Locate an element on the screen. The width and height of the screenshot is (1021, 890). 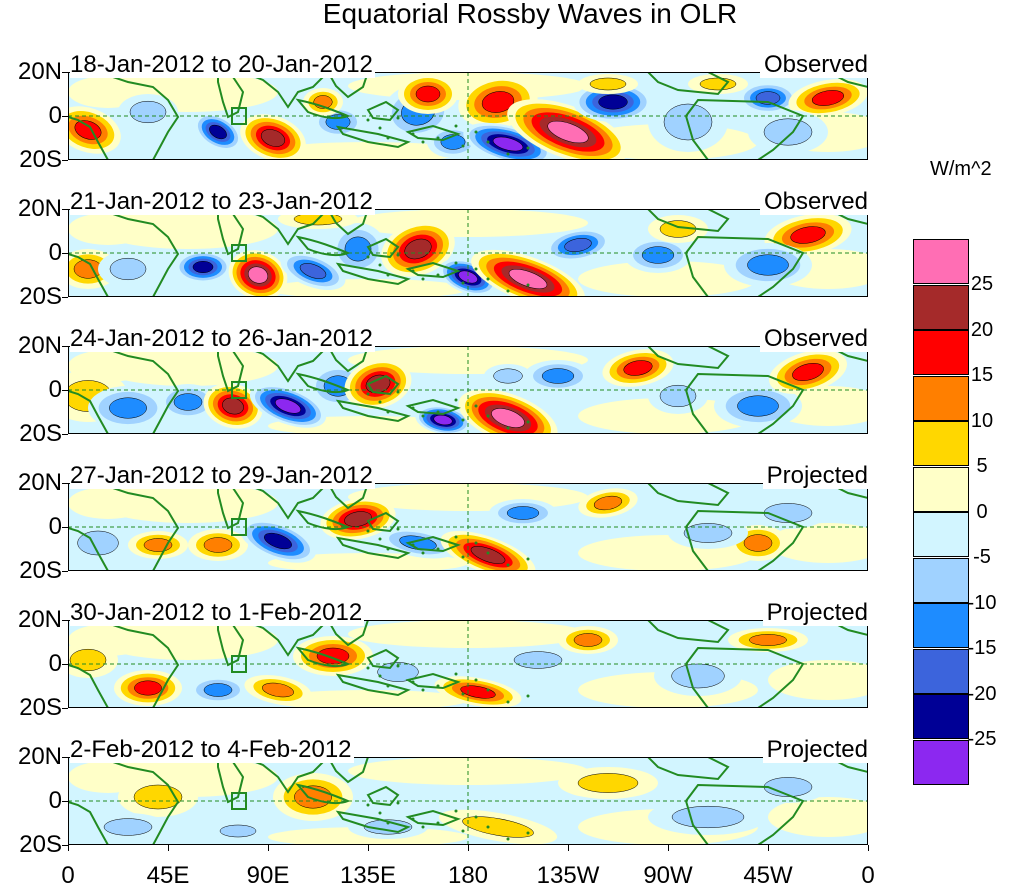
colorbar-label: 25 is located at coordinates (982, 284).